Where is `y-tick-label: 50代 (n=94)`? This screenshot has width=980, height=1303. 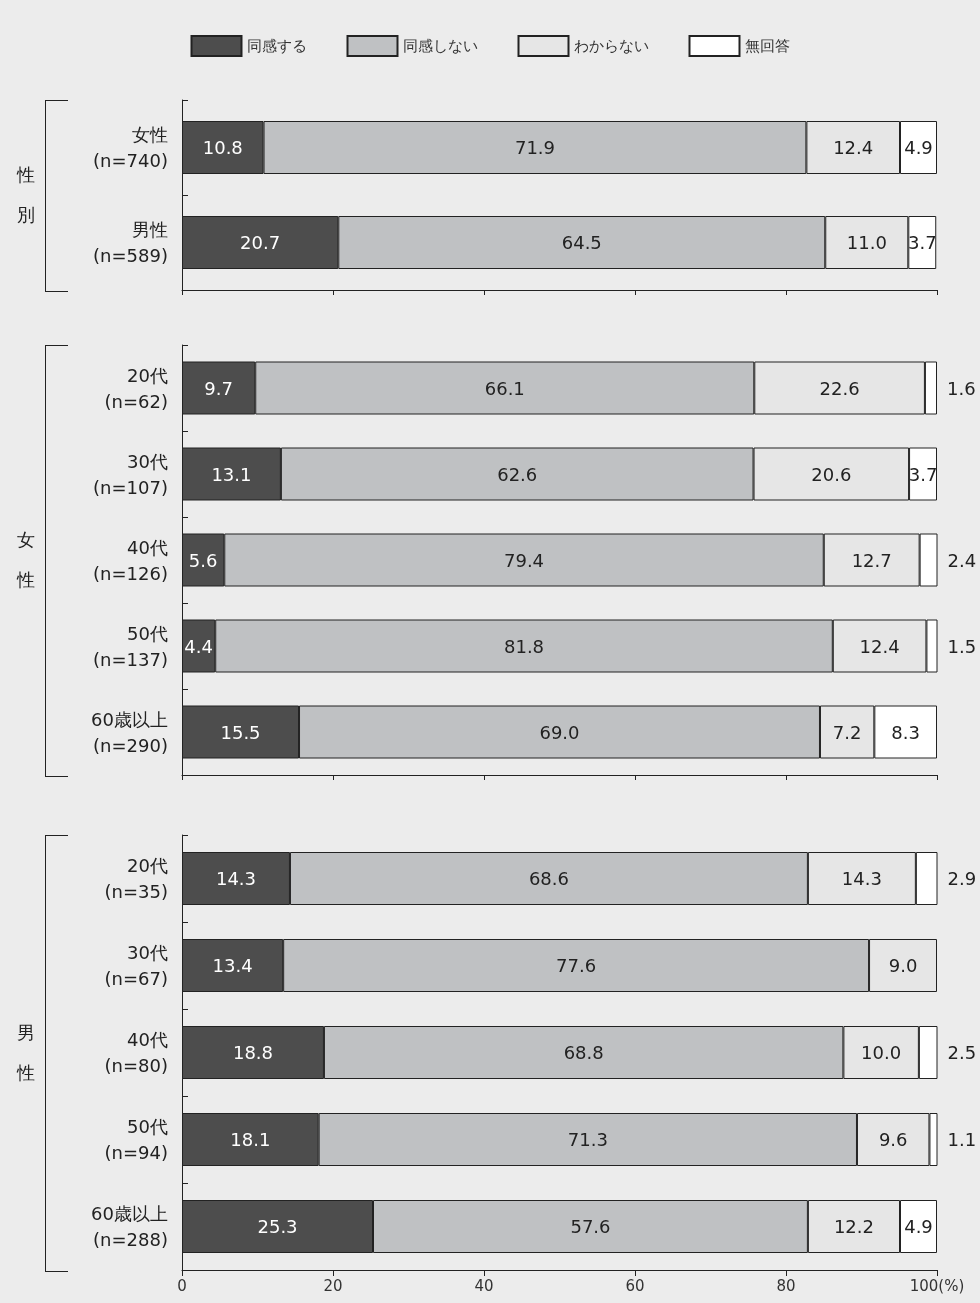 y-tick-label: 50代 (n=94) is located at coordinates (136, 1139).